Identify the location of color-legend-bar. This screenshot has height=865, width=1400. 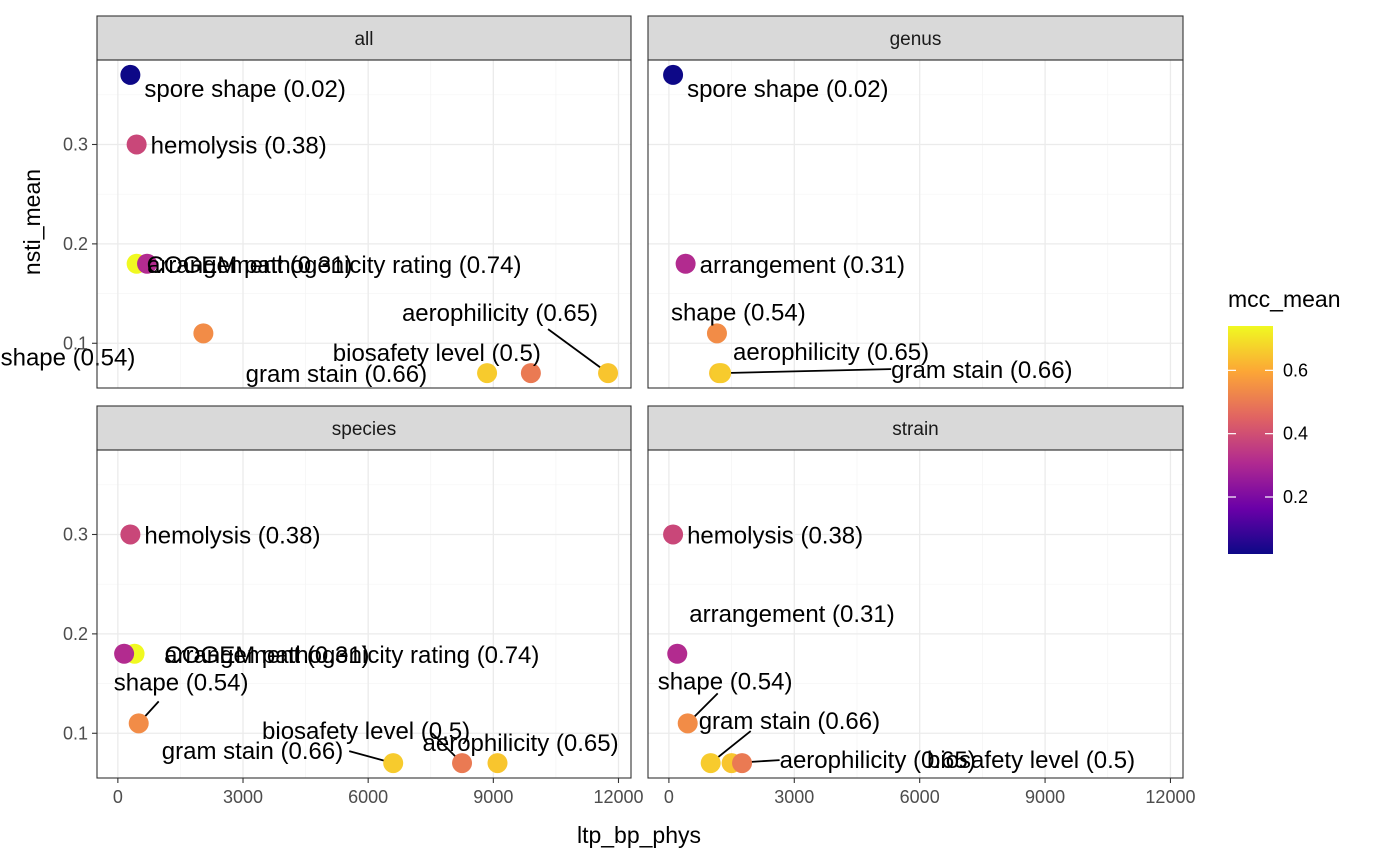
(1250, 440).